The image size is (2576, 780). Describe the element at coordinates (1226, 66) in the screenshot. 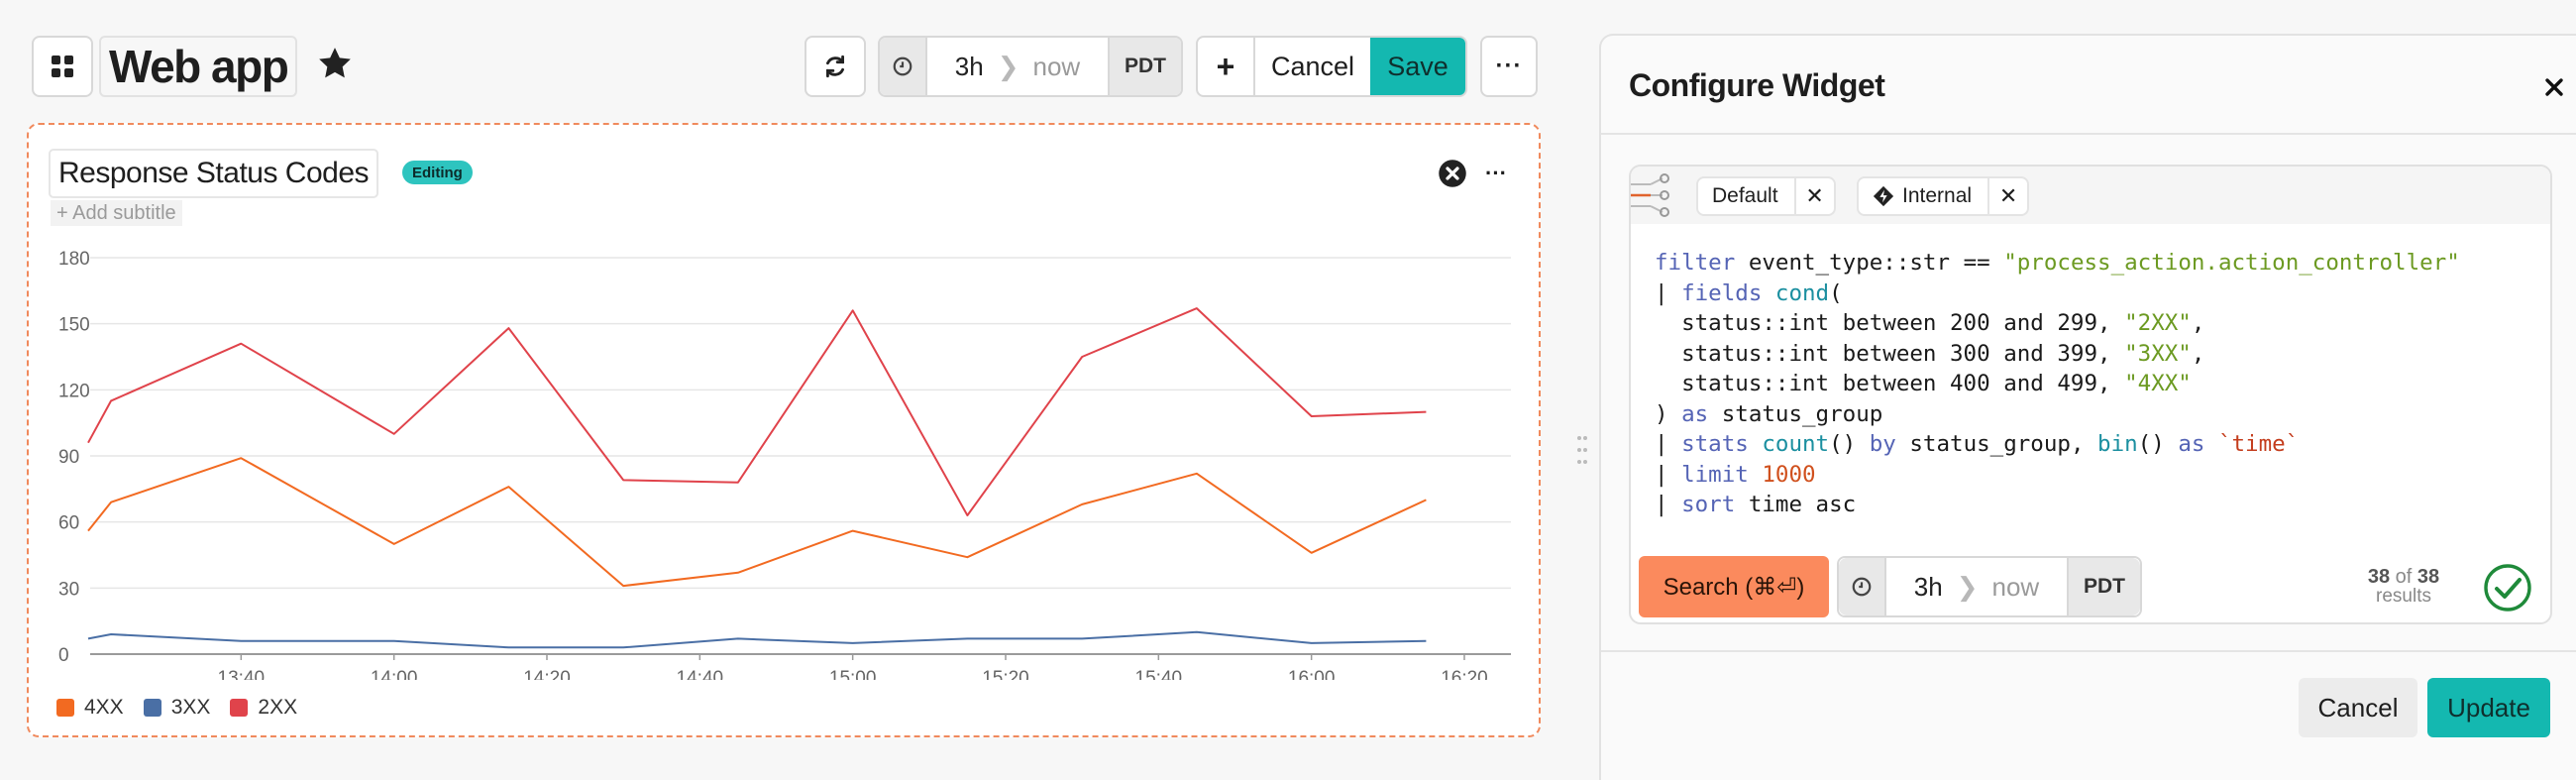

I see `add-widget-button: +` at that location.